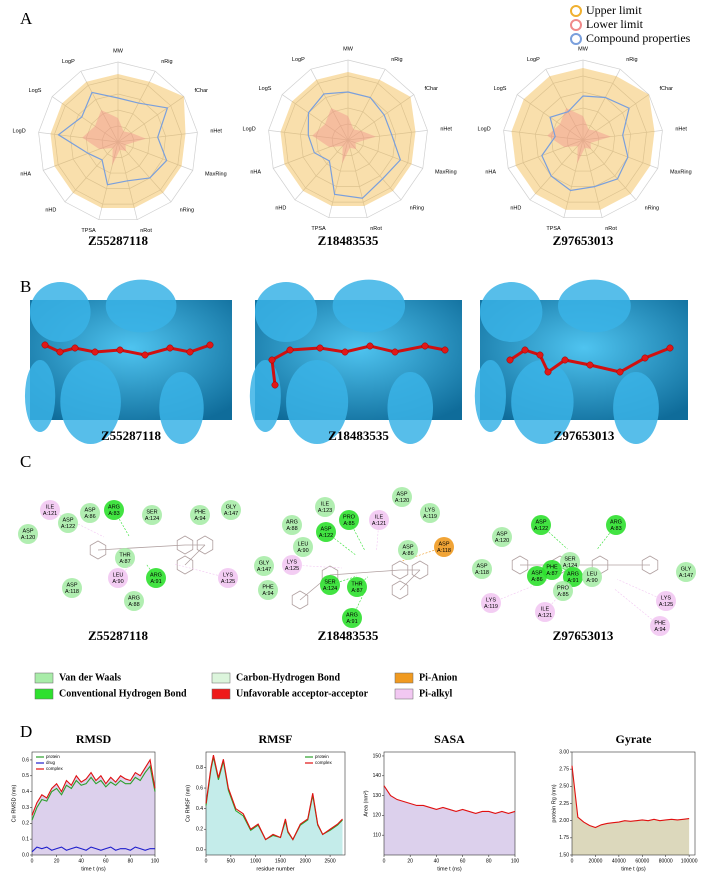  Describe the element at coordinates (500, 89) in the screenshot. I see `axis-label: LogS` at that location.